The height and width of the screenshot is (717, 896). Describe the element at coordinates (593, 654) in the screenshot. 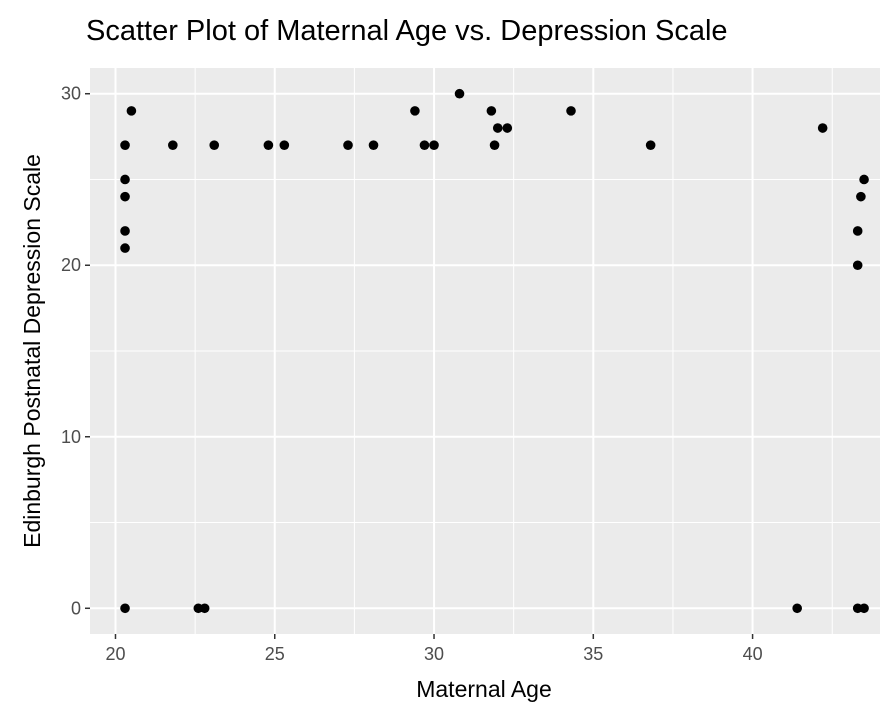

I see `x-tick-label: 35` at that location.